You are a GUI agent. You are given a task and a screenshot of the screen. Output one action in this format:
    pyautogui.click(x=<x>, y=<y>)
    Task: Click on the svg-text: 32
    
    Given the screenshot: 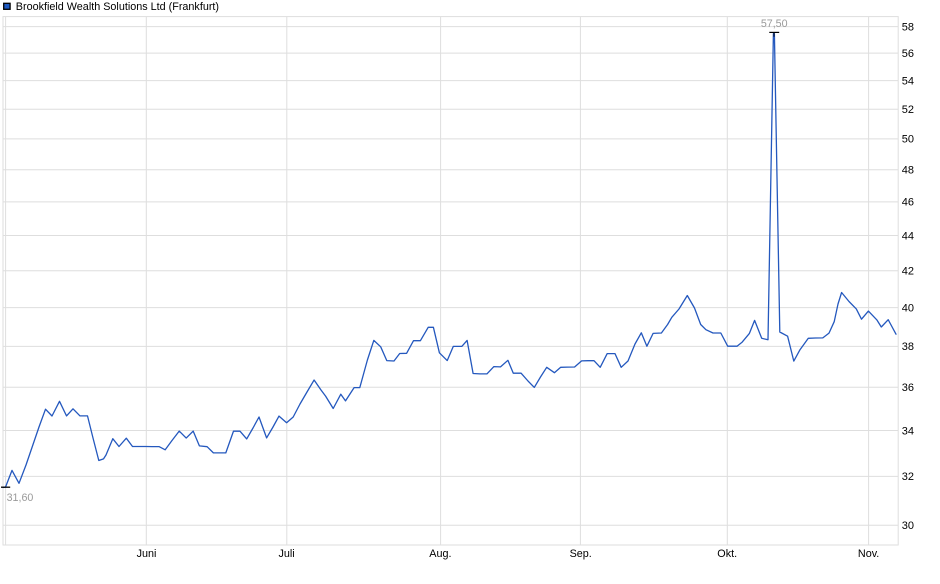 What is the action you would take?
    pyautogui.click(x=908, y=477)
    